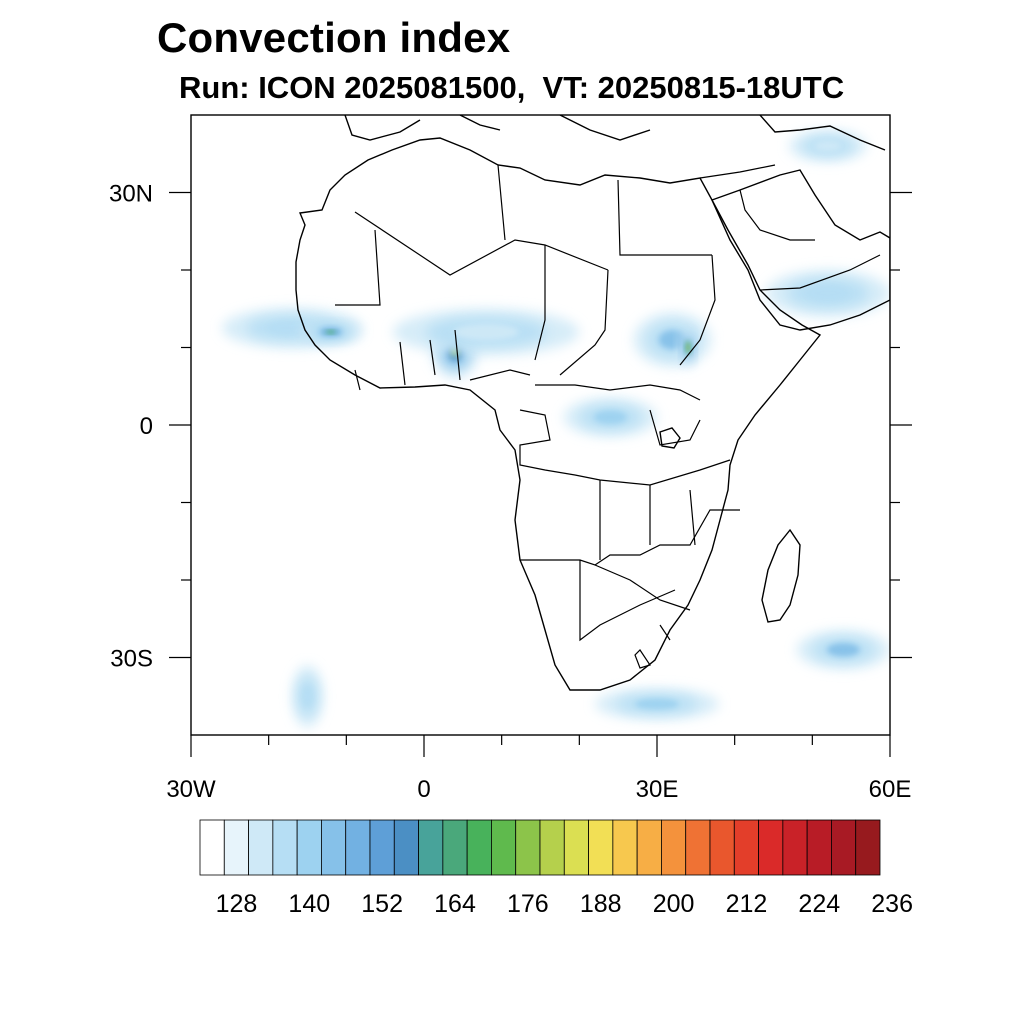  Describe the element at coordinates (382, 904) in the screenshot. I see `colorbar-label: 152` at that location.